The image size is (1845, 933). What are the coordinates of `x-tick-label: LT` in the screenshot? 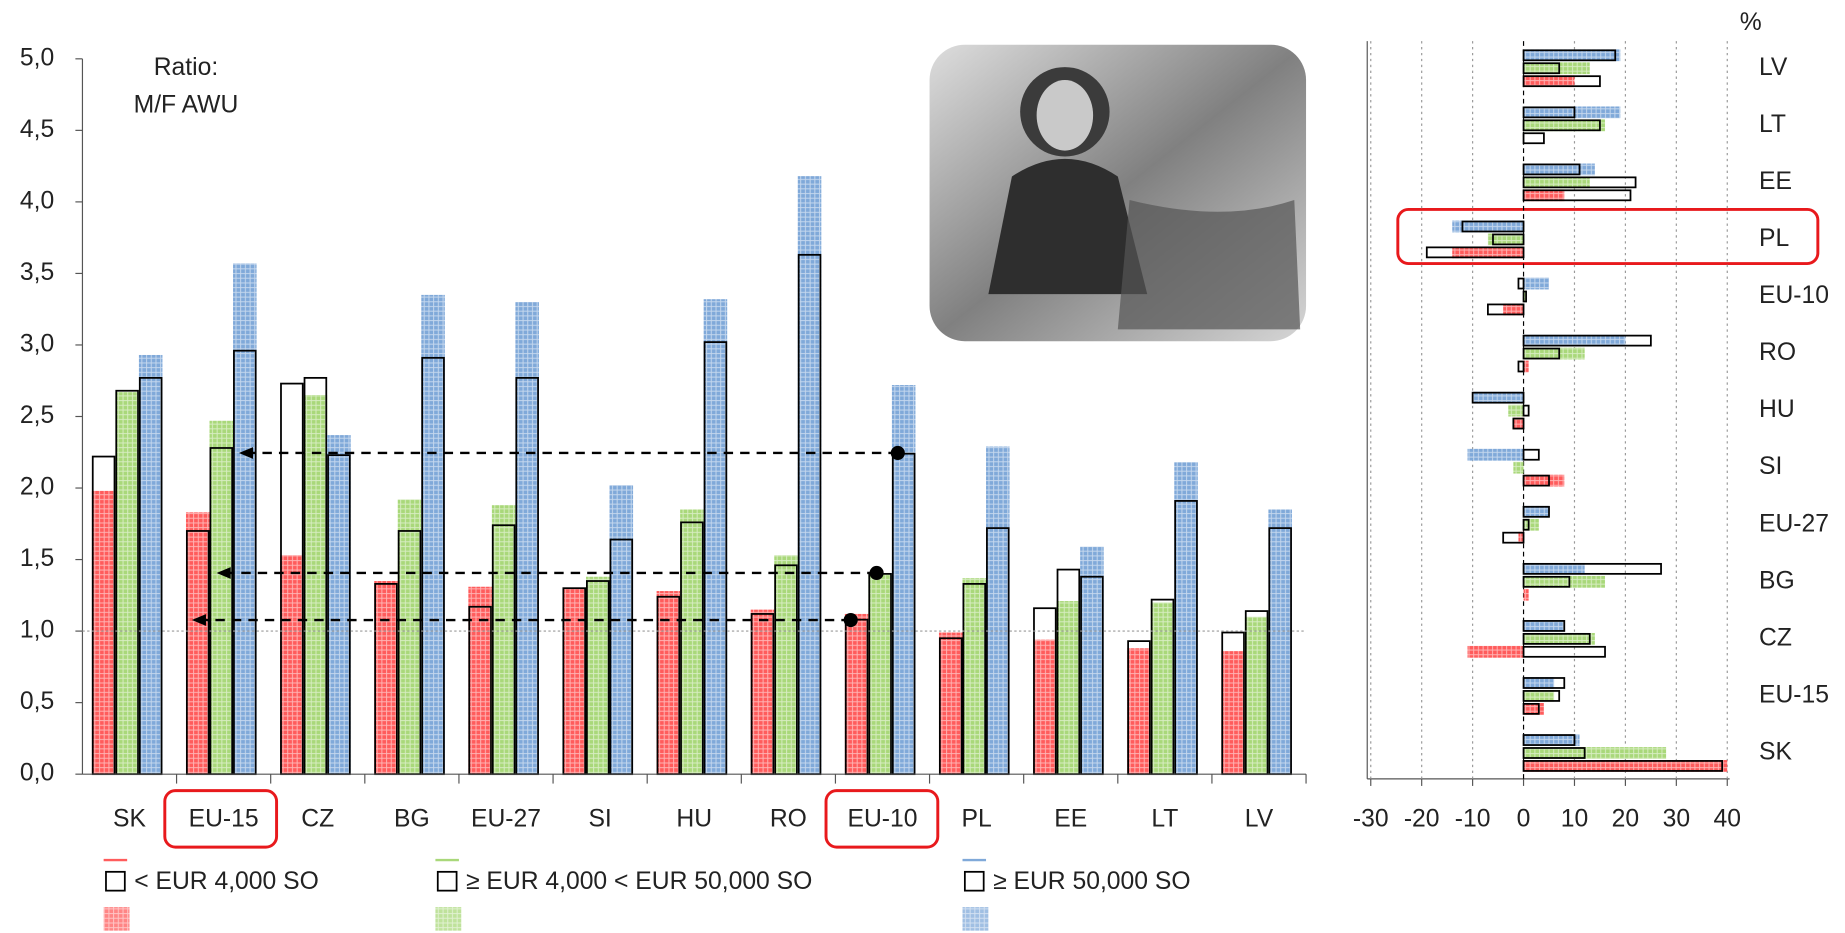 It's located at (1164, 819).